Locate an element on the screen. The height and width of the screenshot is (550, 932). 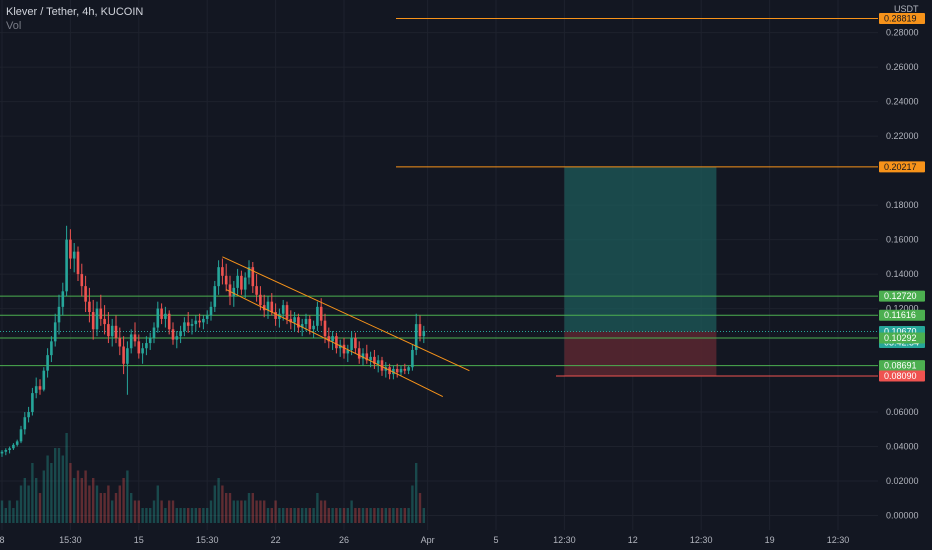
price-tick-label: 0.28000 is located at coordinates (902, 33).